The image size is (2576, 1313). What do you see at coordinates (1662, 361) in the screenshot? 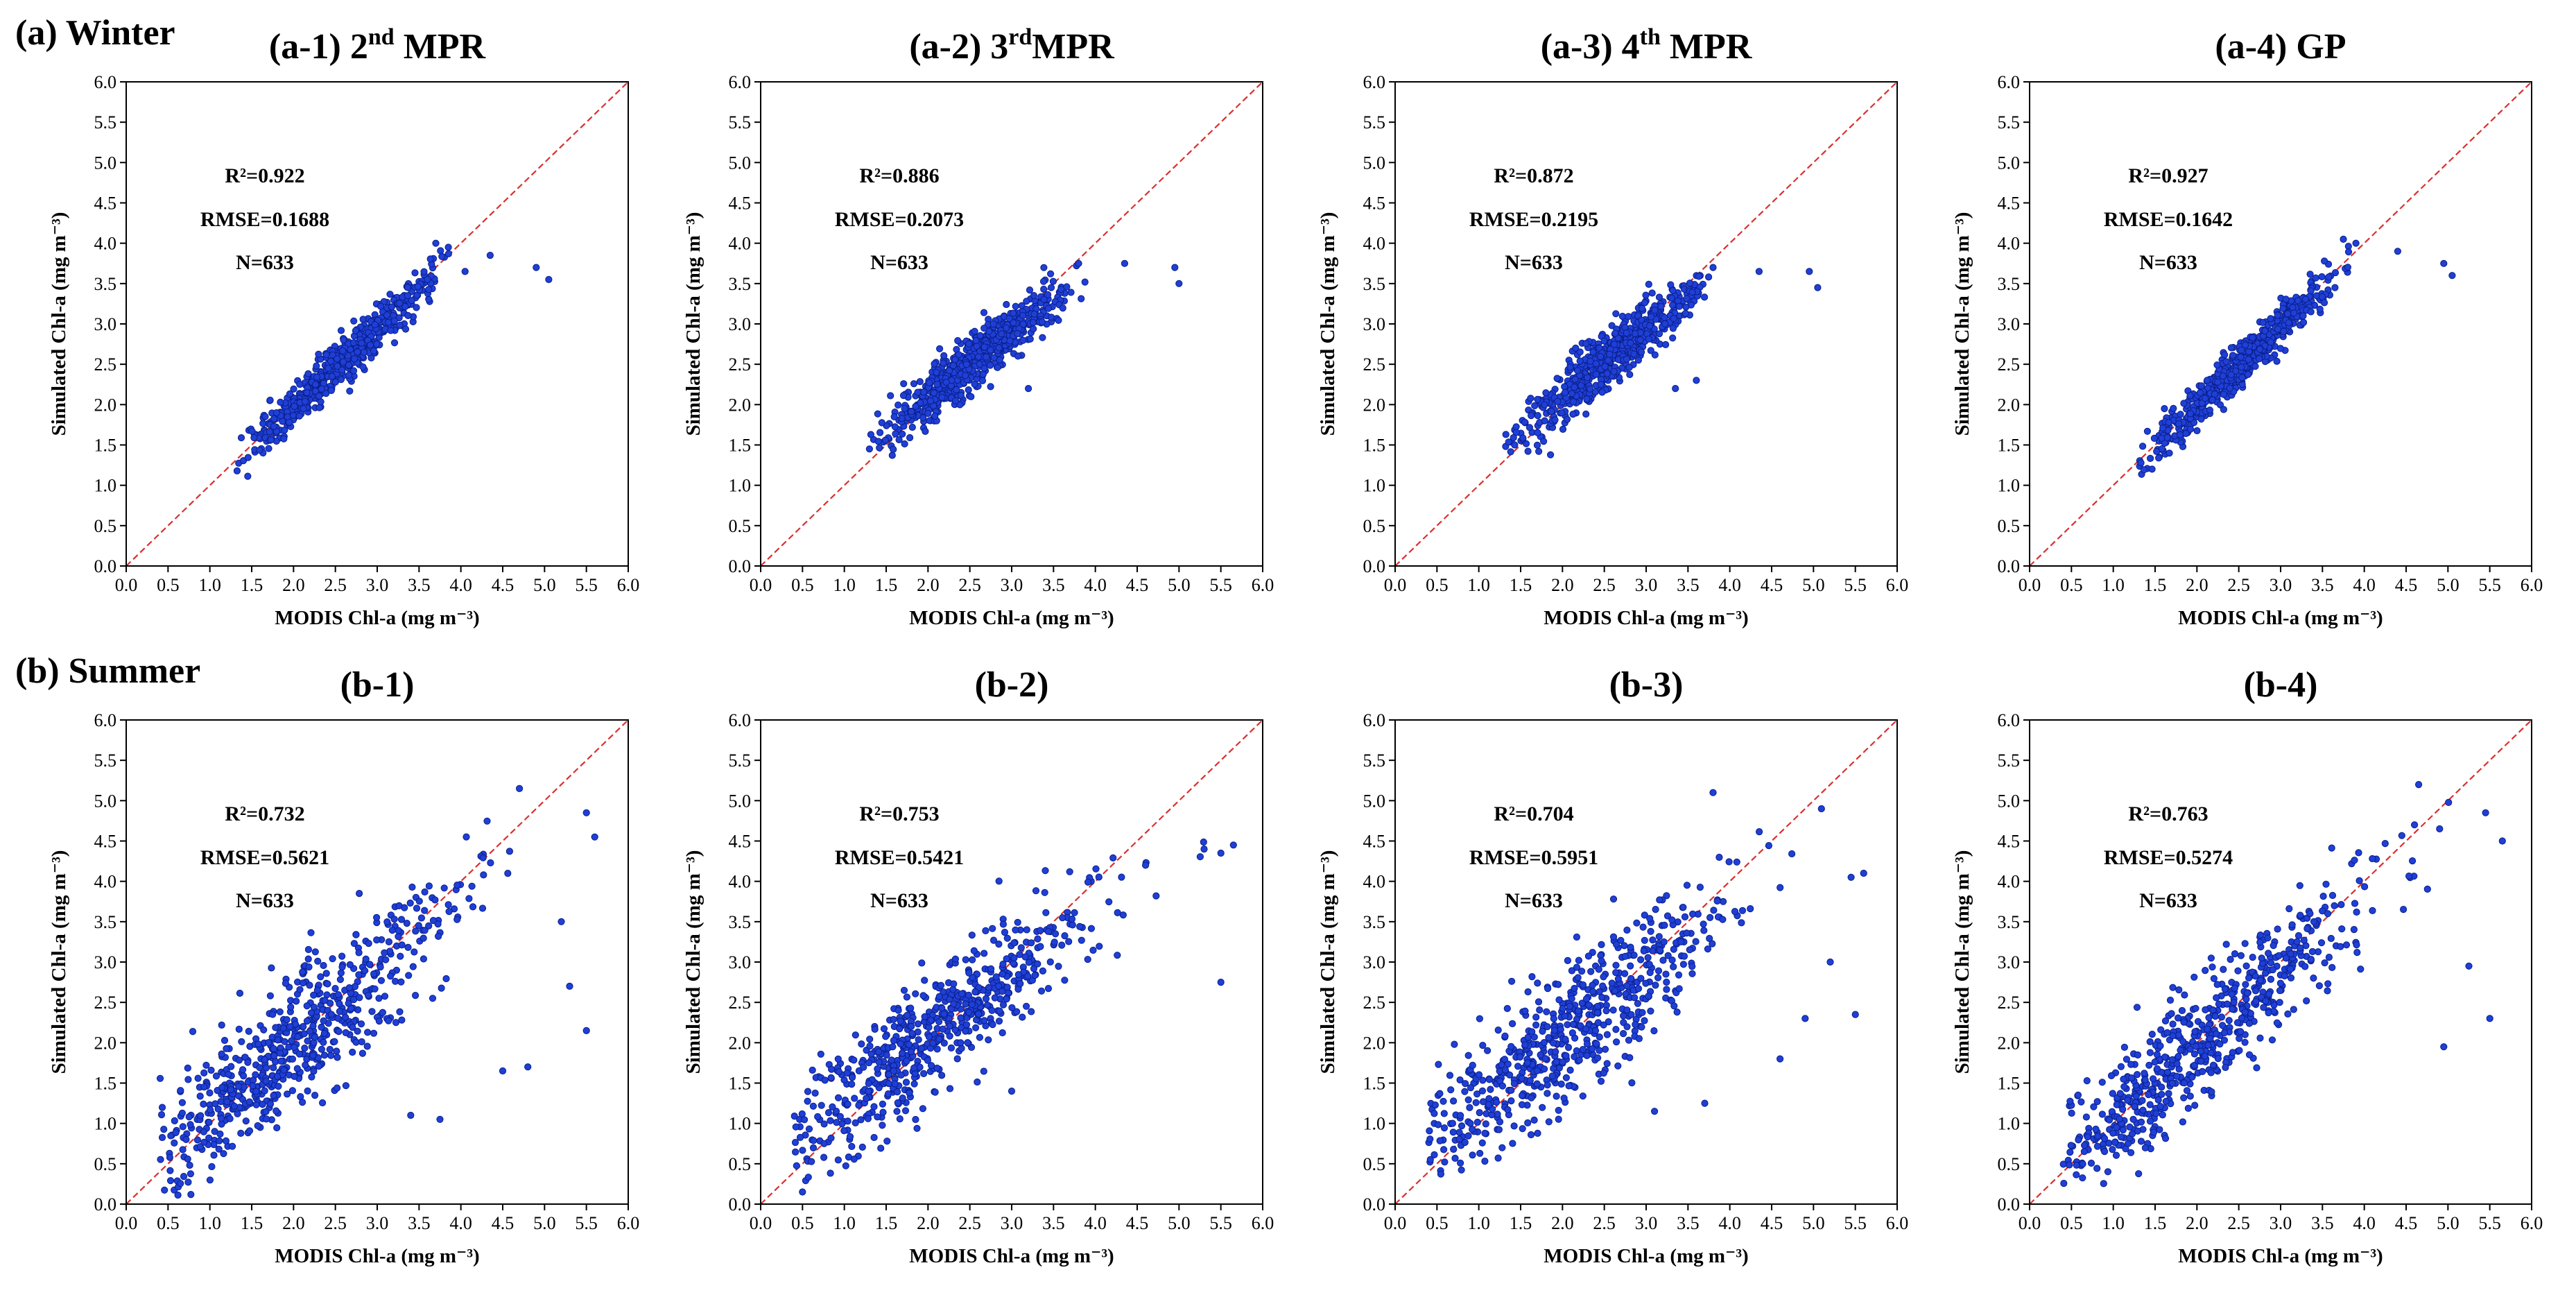
I see `scatter-points` at bounding box center [1662, 361].